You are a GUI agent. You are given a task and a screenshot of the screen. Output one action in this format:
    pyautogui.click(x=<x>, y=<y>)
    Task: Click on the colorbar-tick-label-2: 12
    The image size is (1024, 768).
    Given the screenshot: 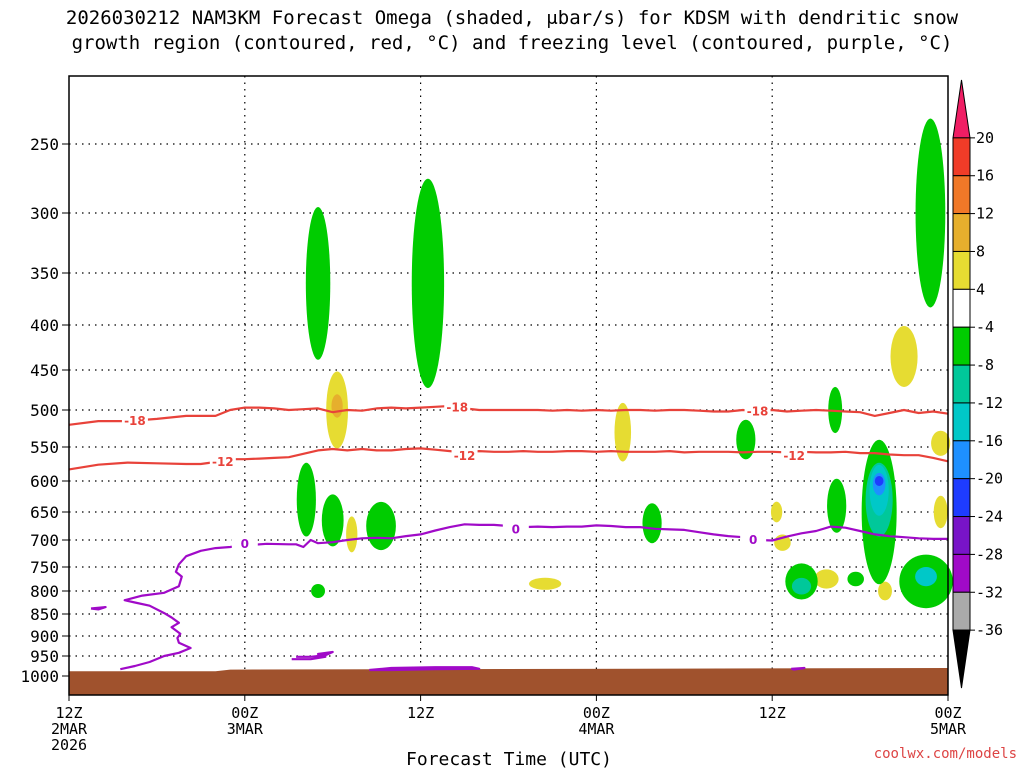 What is the action you would take?
    pyautogui.click(x=985, y=214)
    